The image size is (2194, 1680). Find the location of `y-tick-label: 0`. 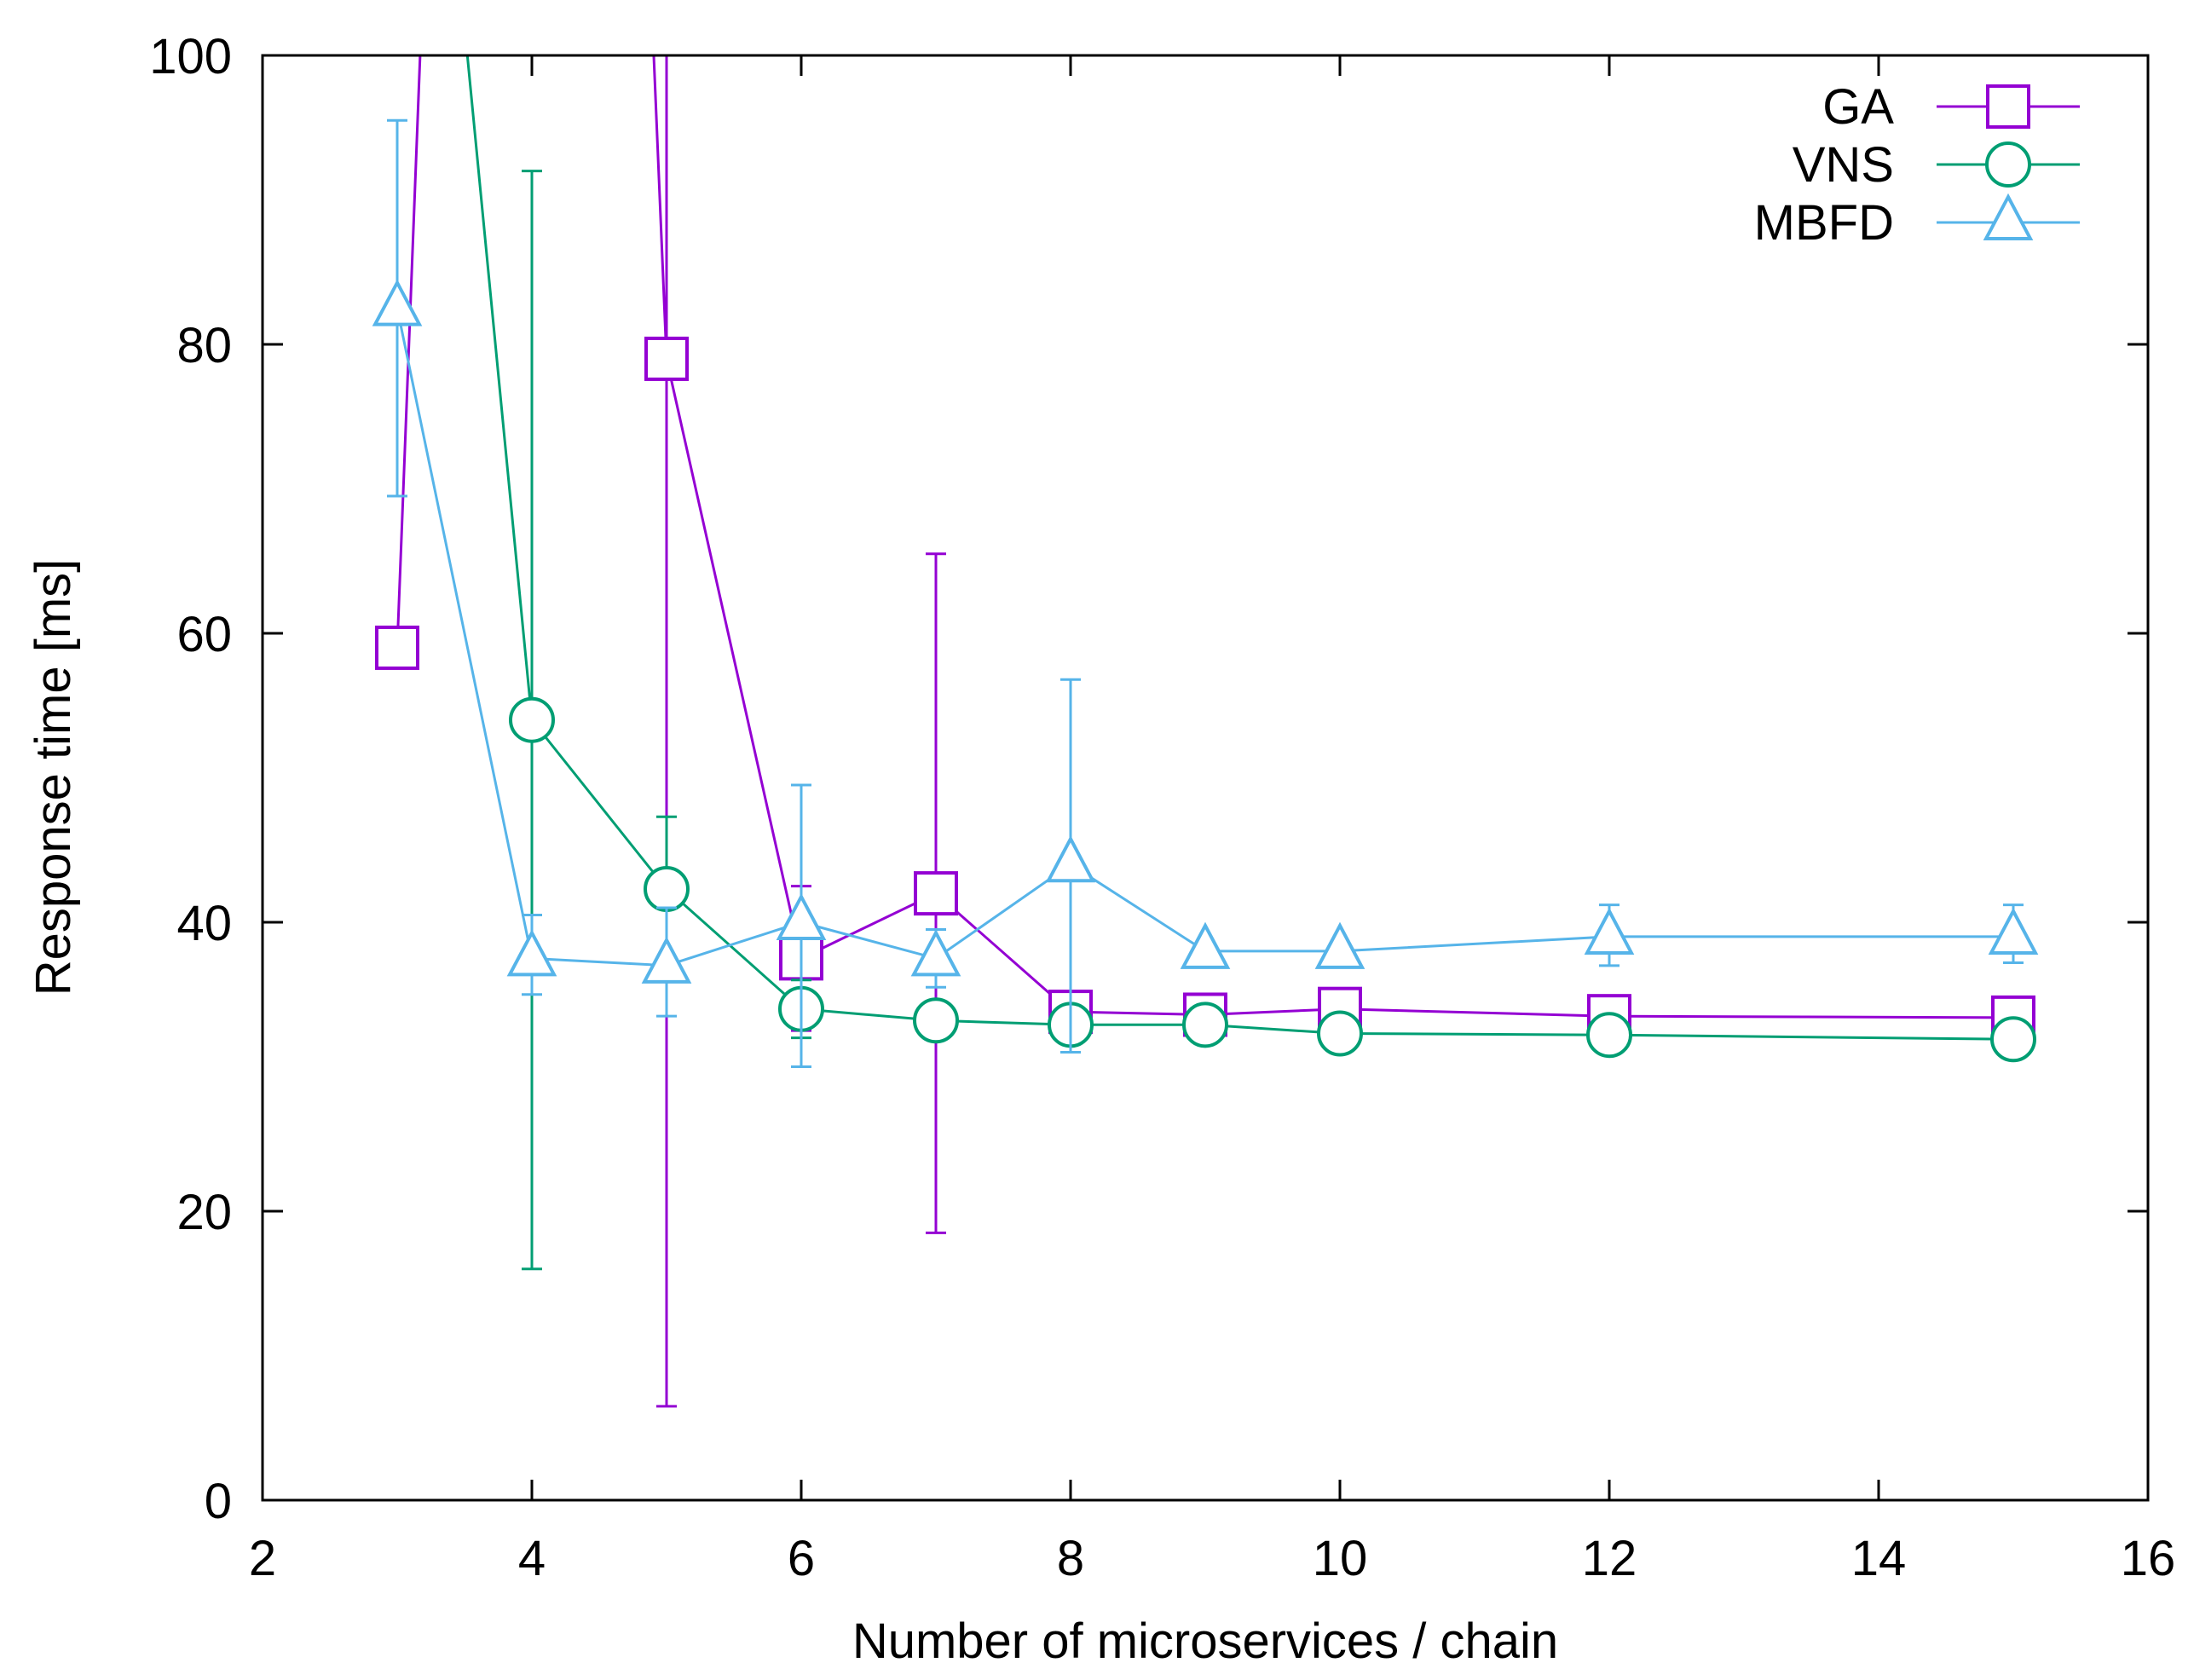

y-tick-label: 0 is located at coordinates (218, 1501).